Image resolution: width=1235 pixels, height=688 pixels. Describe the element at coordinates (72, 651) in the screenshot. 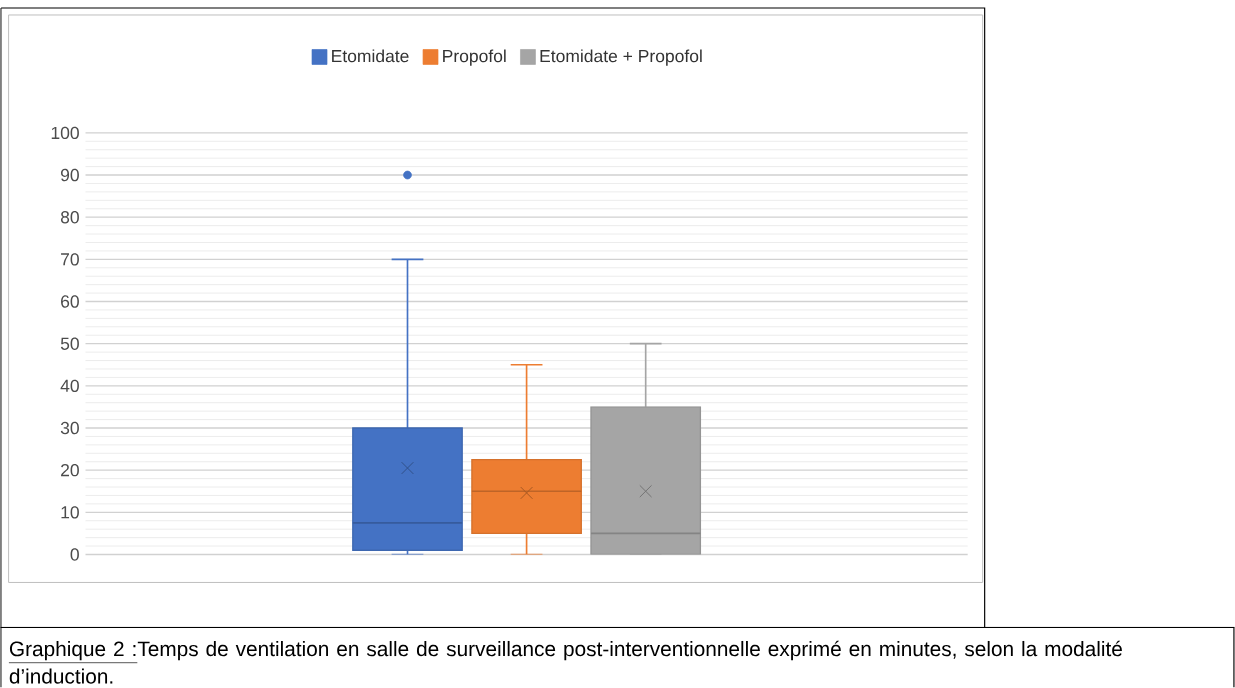

I see `text: Graphique 2 :` at that location.